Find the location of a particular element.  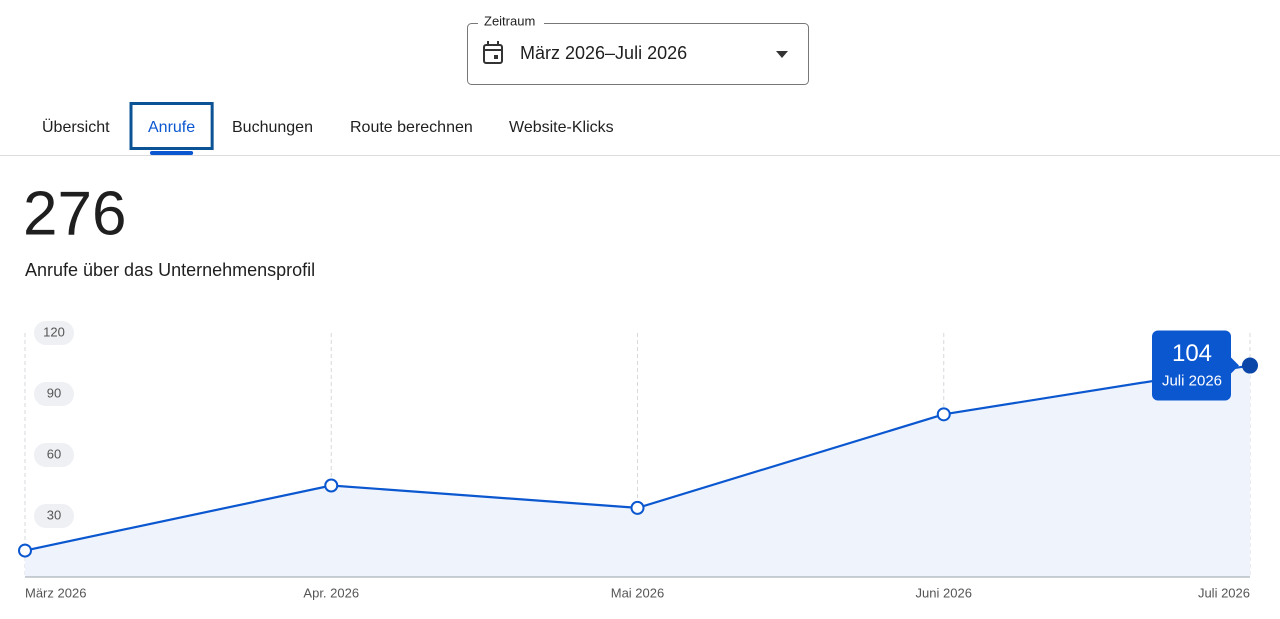

tooltip-pointer is located at coordinates (1235, 365).